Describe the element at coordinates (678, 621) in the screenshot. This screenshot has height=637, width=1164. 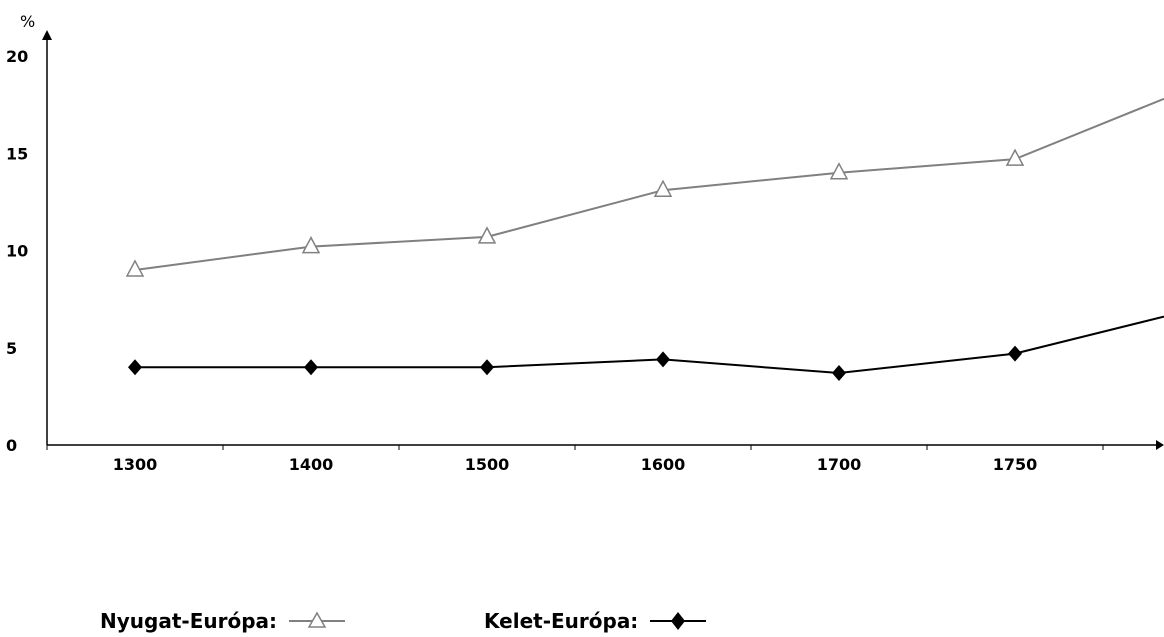
I see `filled-diamond-marker-icon` at that location.